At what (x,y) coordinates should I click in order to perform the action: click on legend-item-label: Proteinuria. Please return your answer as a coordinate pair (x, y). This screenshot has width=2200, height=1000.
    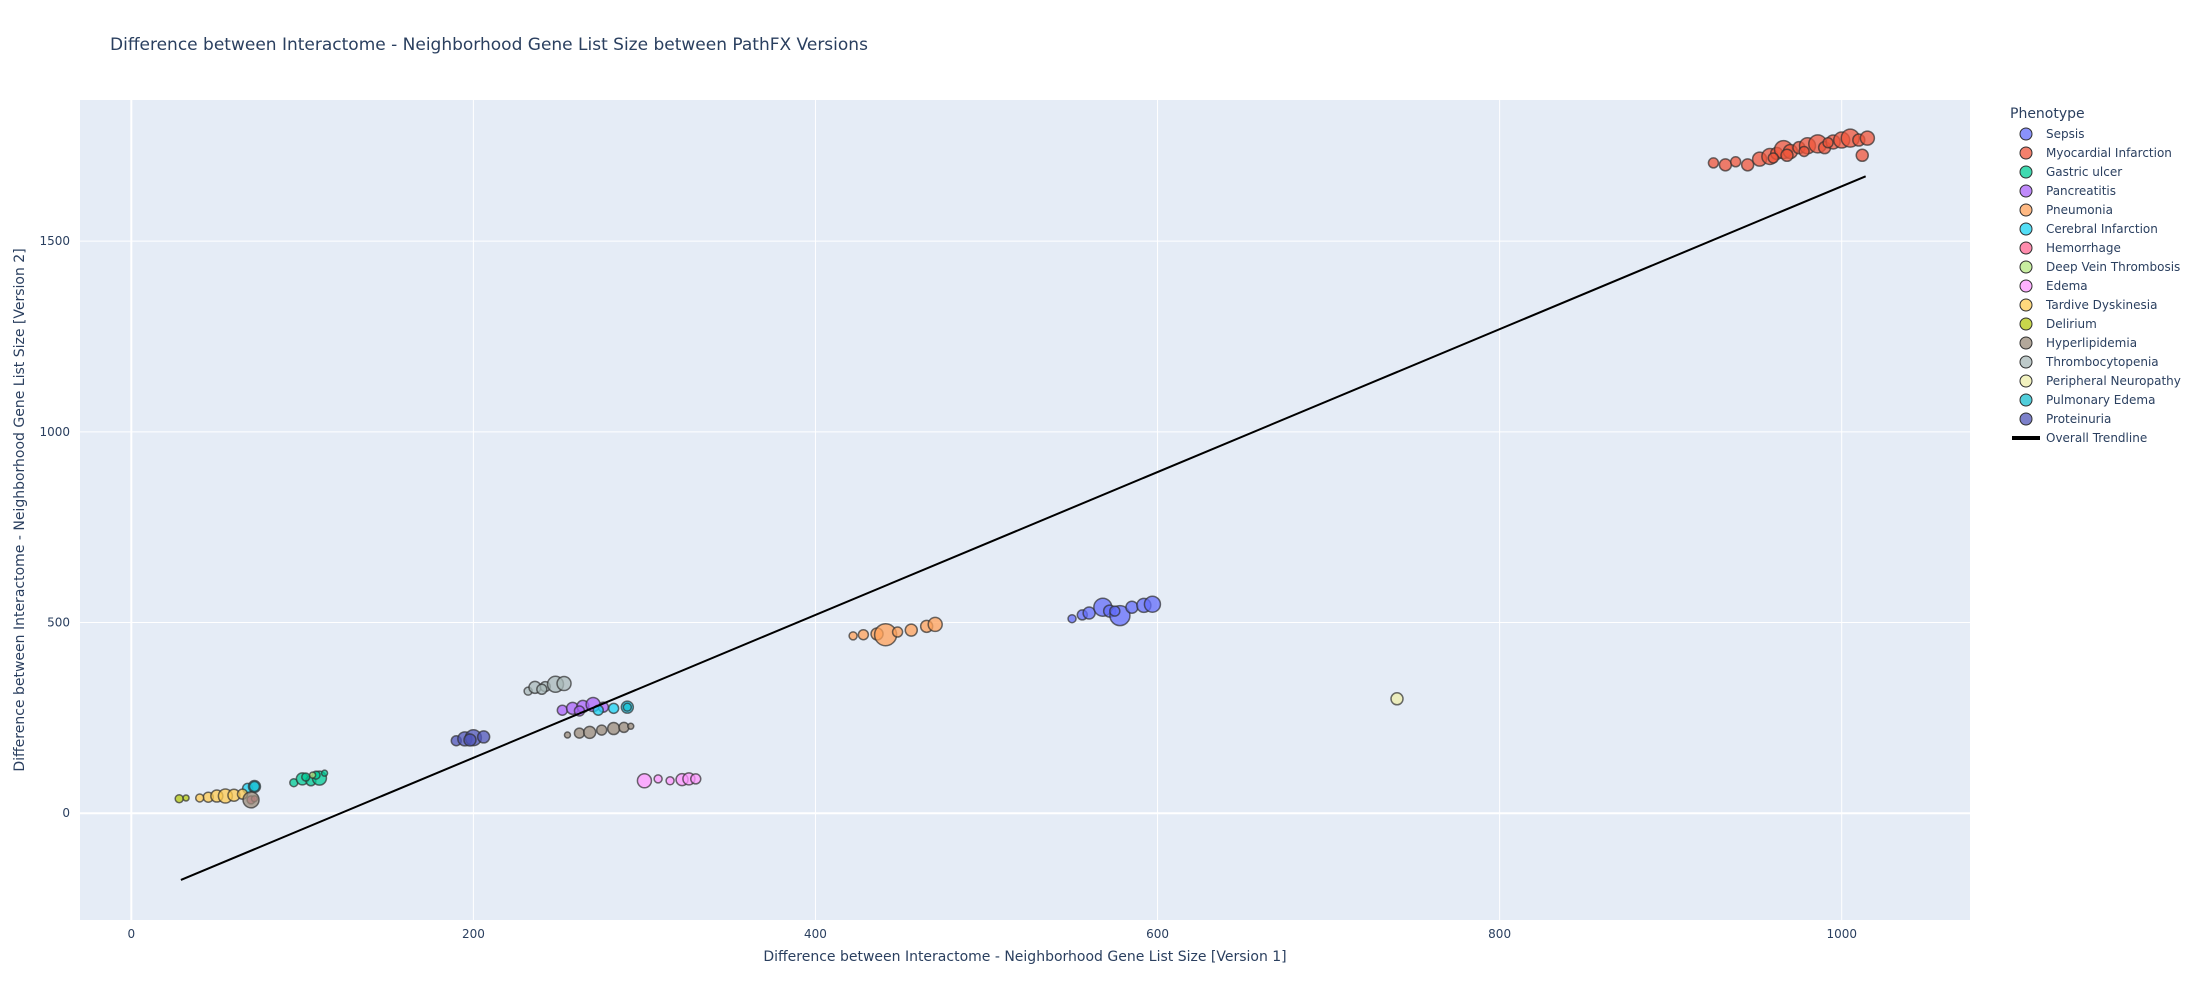
    Looking at the image, I should click on (2078, 419).